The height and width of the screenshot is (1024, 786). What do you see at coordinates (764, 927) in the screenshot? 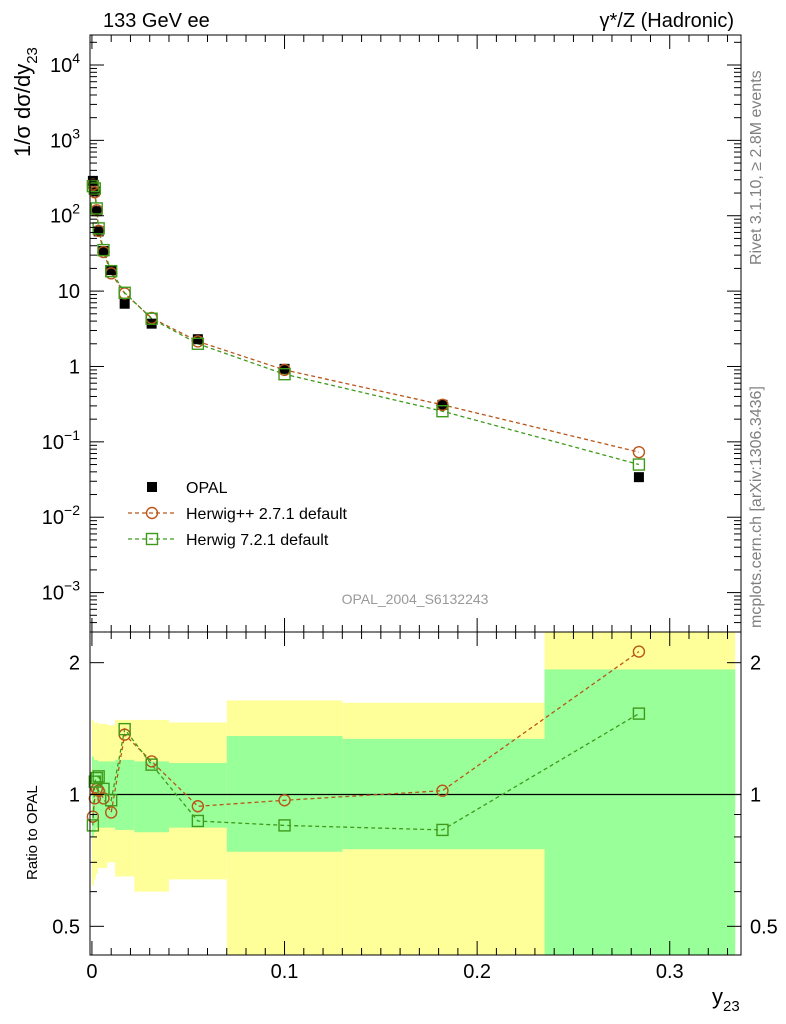
I see `ratio-y-tick-label-right: 0.5` at bounding box center [764, 927].